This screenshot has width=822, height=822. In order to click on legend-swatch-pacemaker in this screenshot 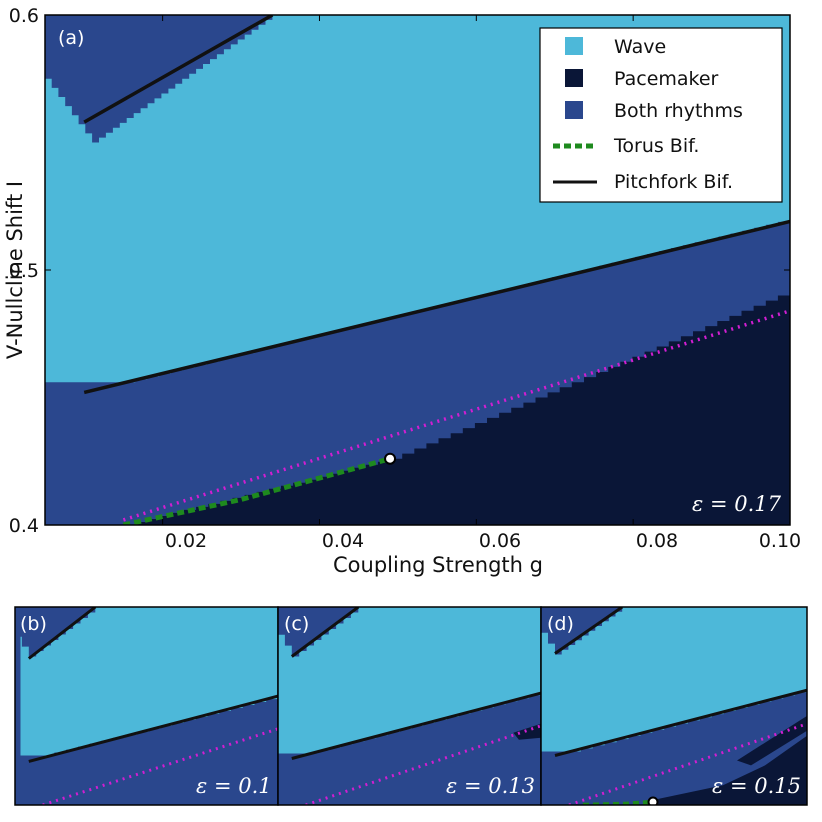, I will do `click(574, 78)`.